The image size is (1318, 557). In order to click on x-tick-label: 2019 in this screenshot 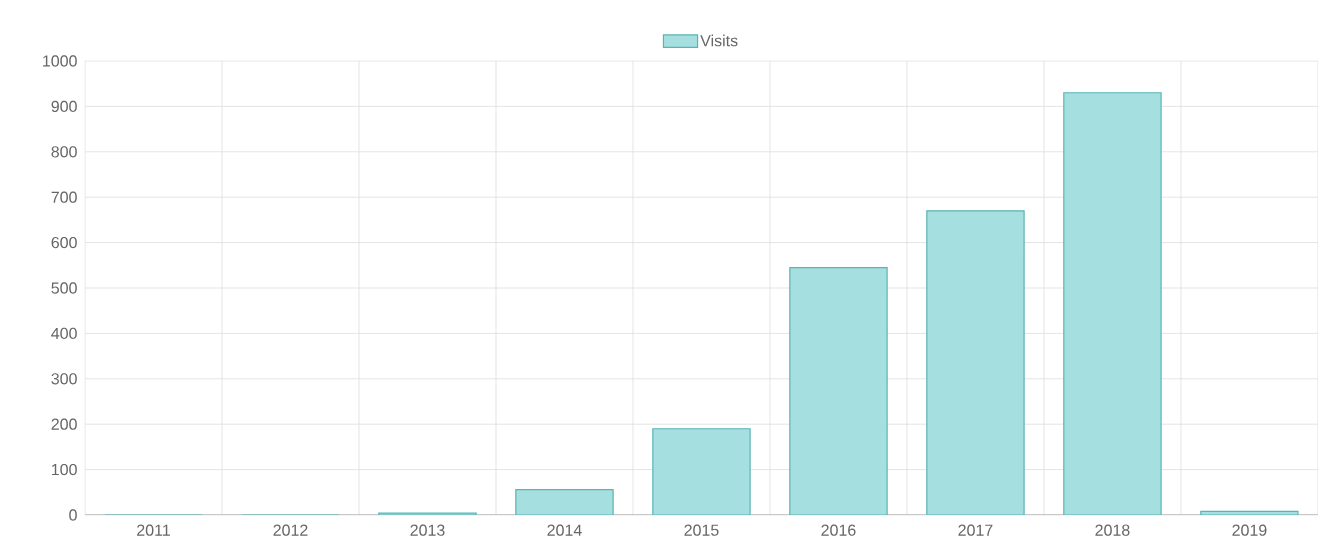, I will do `click(1249, 530)`.